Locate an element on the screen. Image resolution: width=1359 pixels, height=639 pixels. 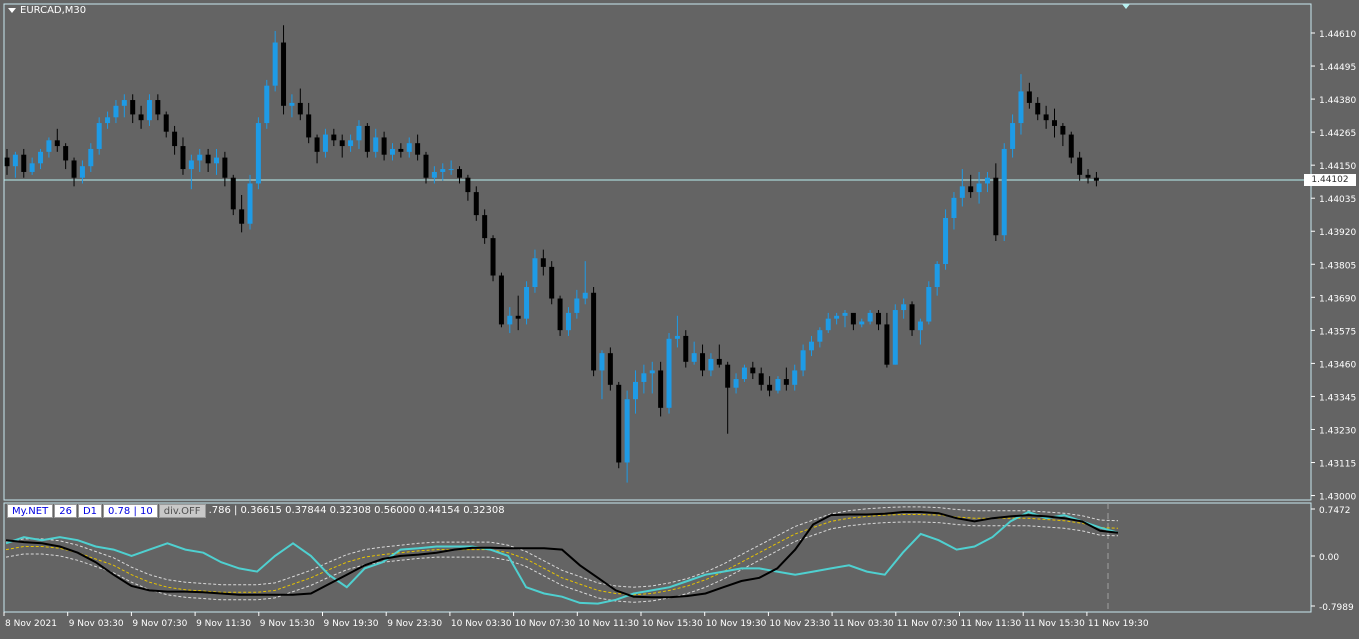
indicator-period-button: 26 is located at coordinates (65, 511).